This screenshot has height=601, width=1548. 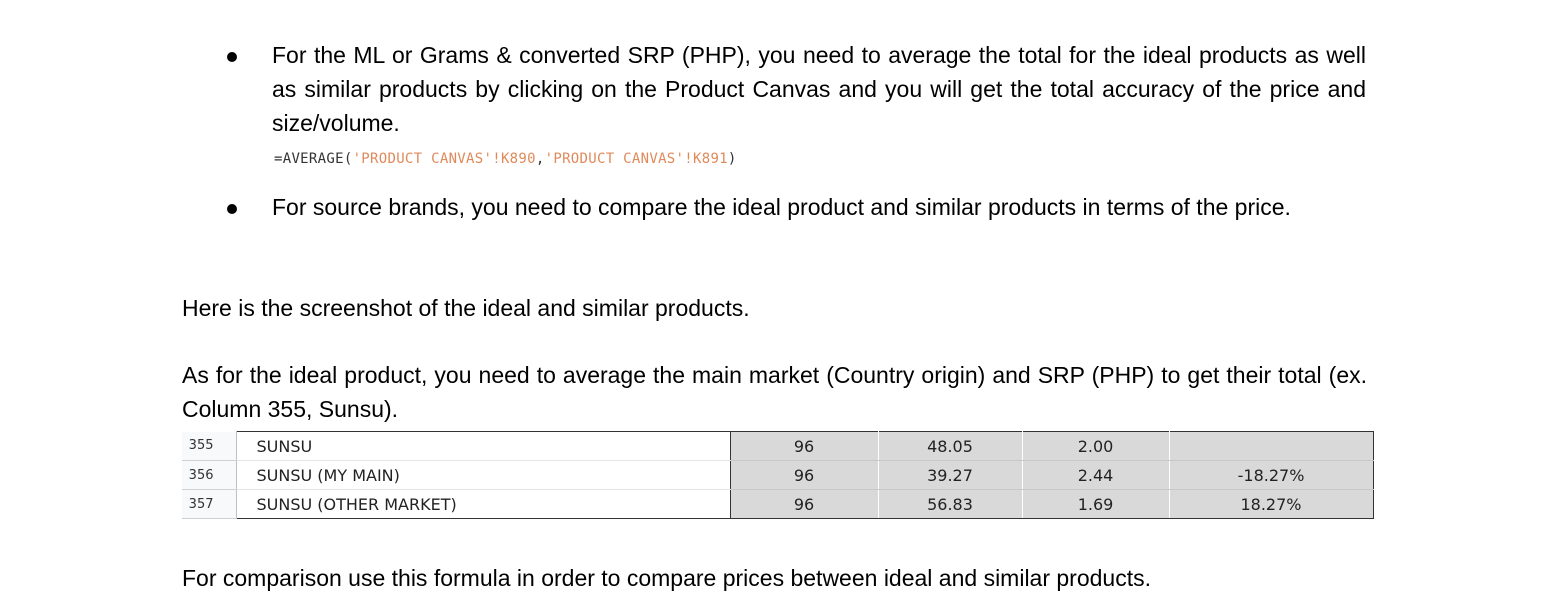 What do you see at coordinates (209, 475) in the screenshot?
I see `row-number: 356` at bounding box center [209, 475].